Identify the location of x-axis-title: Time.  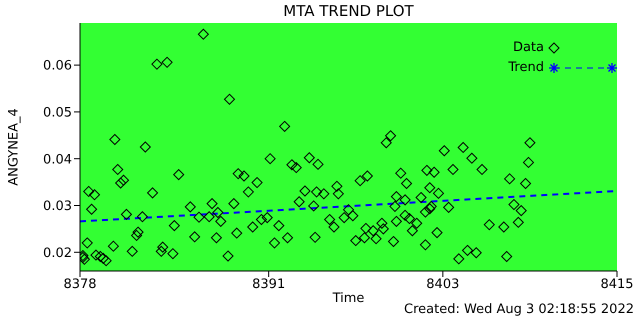
(348, 298).